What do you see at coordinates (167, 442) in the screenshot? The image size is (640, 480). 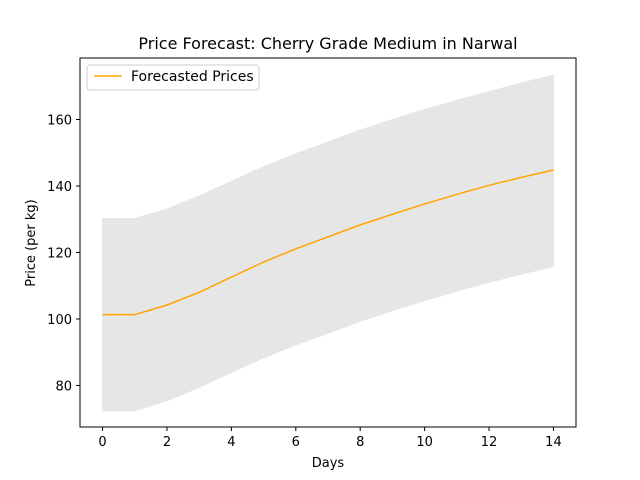 I see `x-tick-label: 2` at bounding box center [167, 442].